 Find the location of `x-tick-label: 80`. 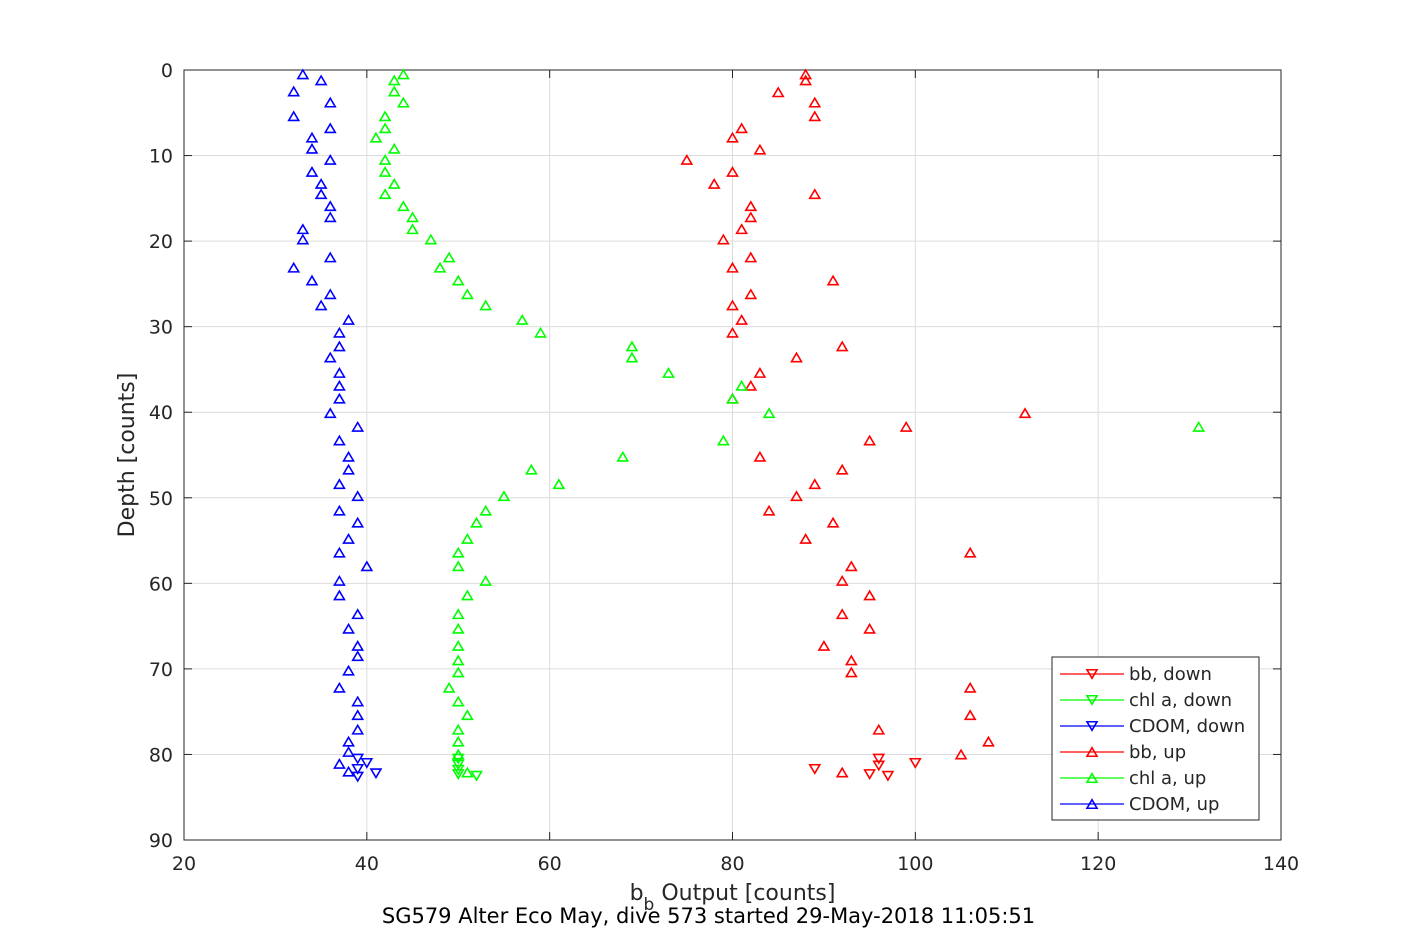

x-tick-label: 80 is located at coordinates (732, 864).